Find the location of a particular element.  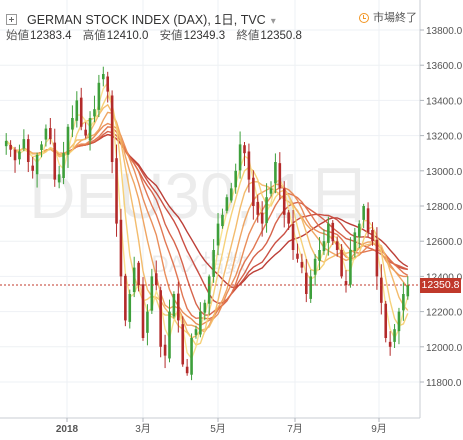

x-tick-label: 9月 is located at coordinates (379, 429).